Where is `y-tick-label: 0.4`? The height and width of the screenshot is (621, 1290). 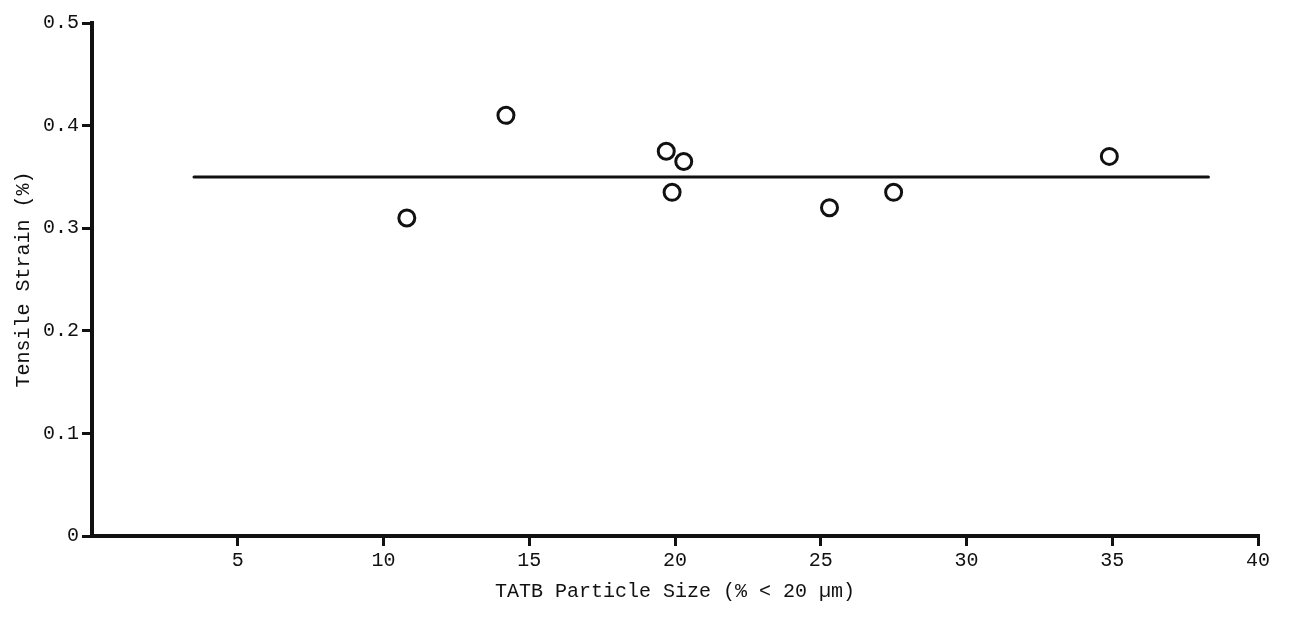
y-tick-label: 0.4 is located at coordinates (61, 125).